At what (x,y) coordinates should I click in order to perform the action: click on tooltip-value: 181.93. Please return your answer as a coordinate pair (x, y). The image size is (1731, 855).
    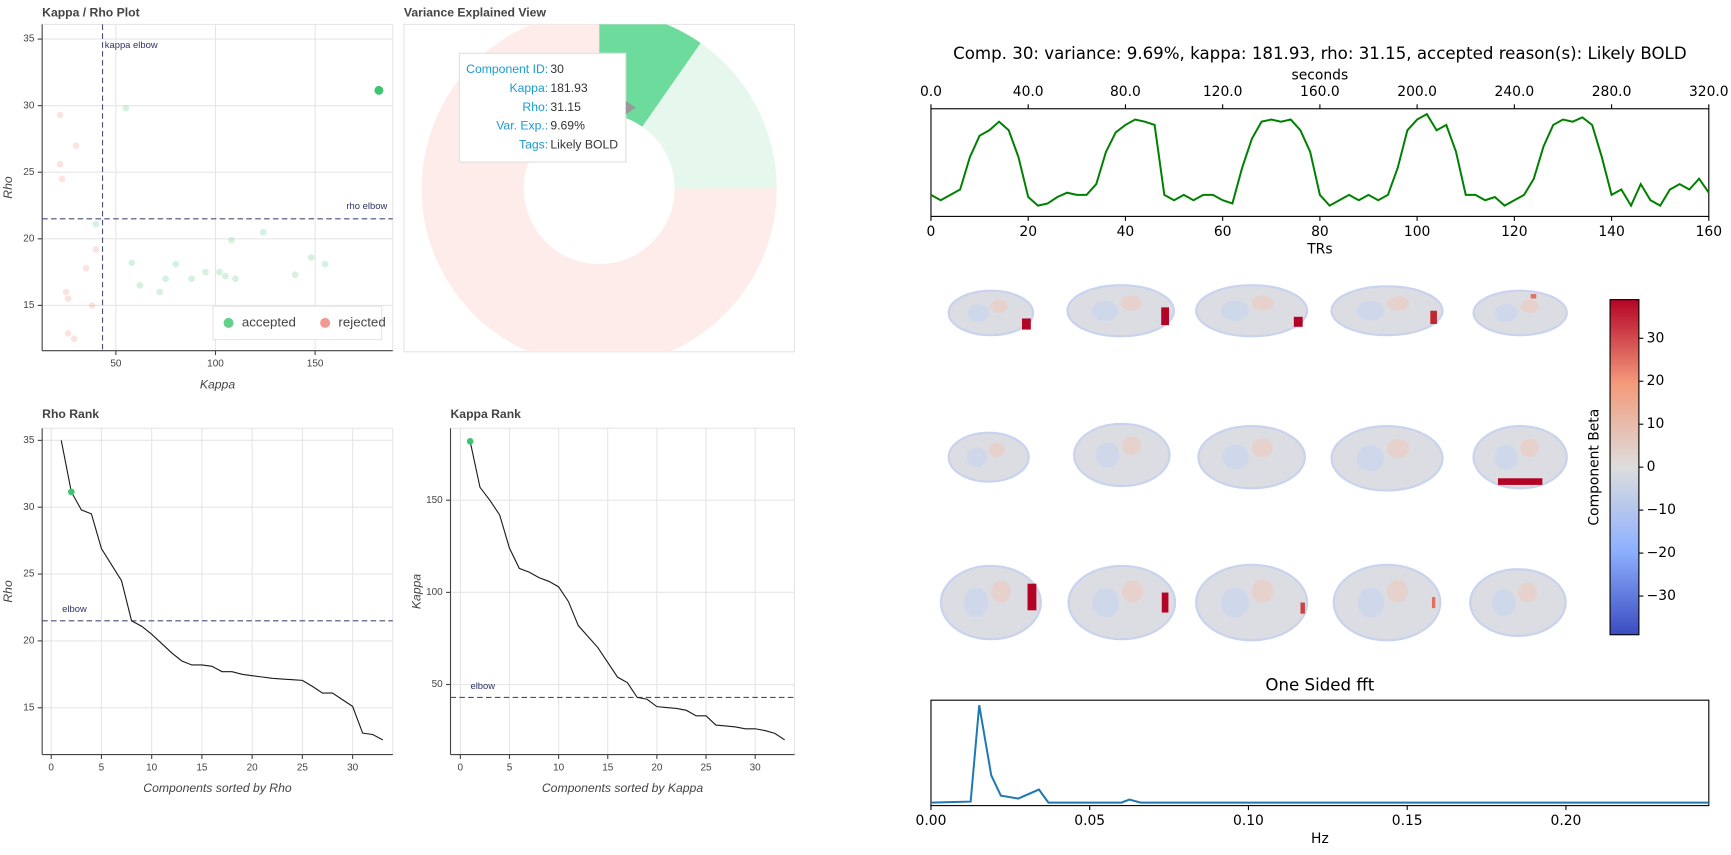
    Looking at the image, I should click on (568, 88).